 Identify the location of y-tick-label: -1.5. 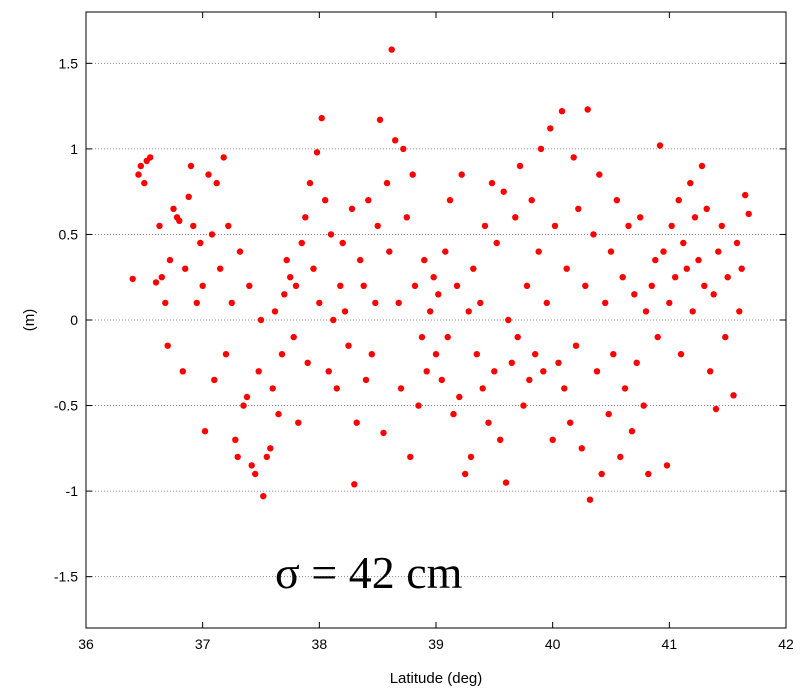
(66, 577).